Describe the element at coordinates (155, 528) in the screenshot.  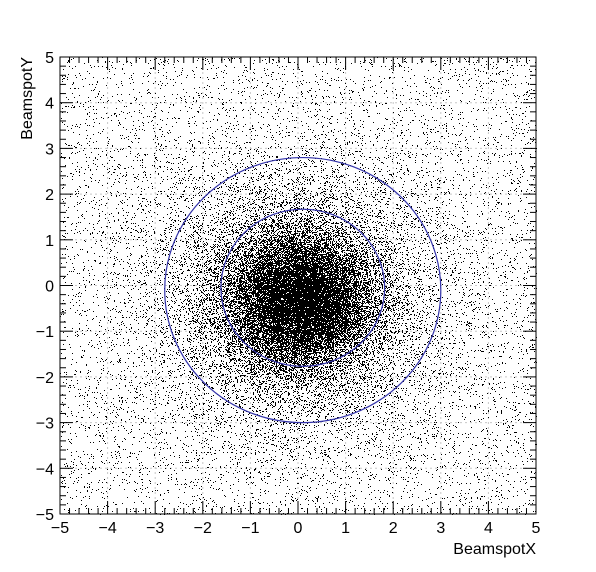
I see `x-tick-label: −3` at that location.